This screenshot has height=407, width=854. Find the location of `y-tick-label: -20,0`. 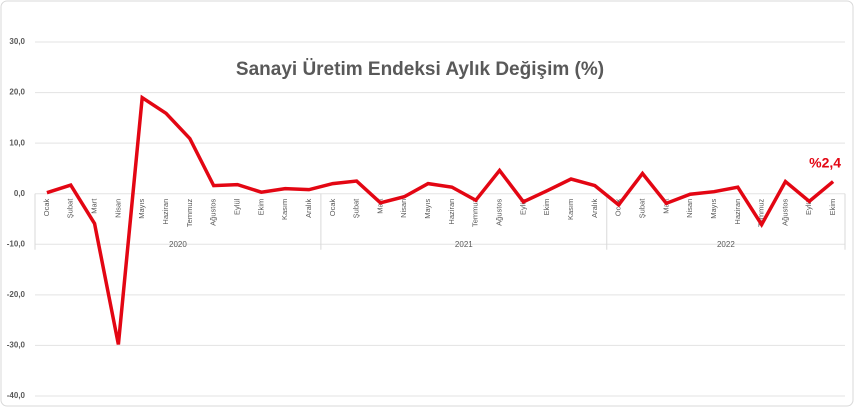

y-tick-label: -20,0 is located at coordinates (16, 294).